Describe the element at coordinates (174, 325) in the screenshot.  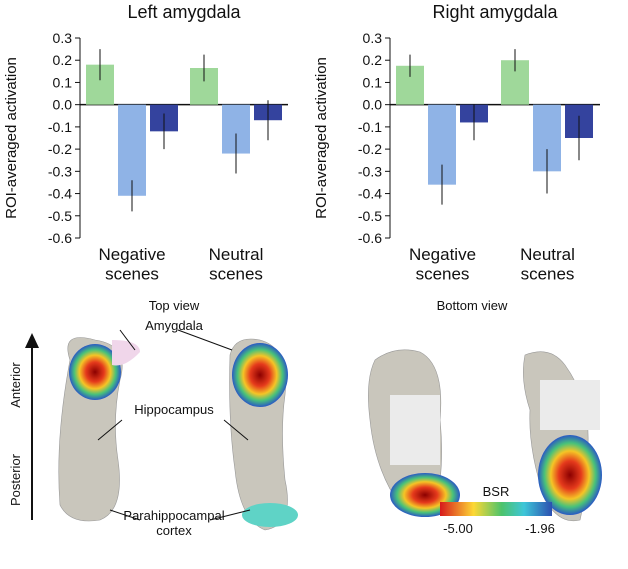
I see `label: Amygdala` at that location.